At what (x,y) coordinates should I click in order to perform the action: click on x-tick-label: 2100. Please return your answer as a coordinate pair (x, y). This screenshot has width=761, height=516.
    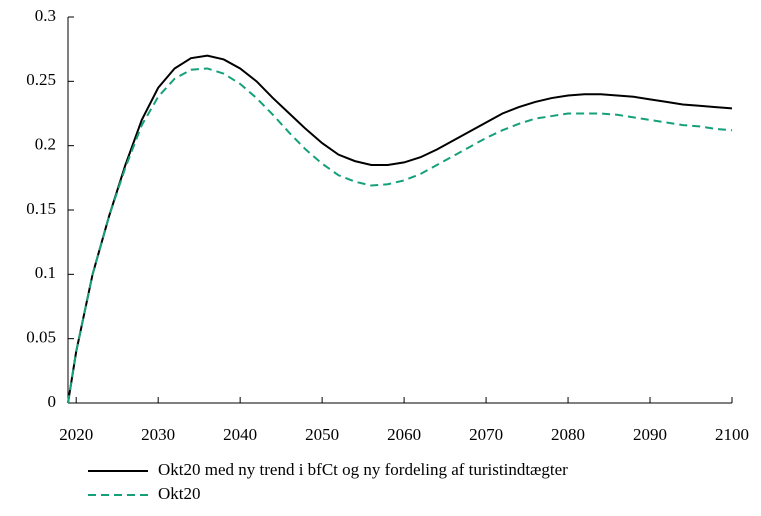
    Looking at the image, I should click on (732, 434).